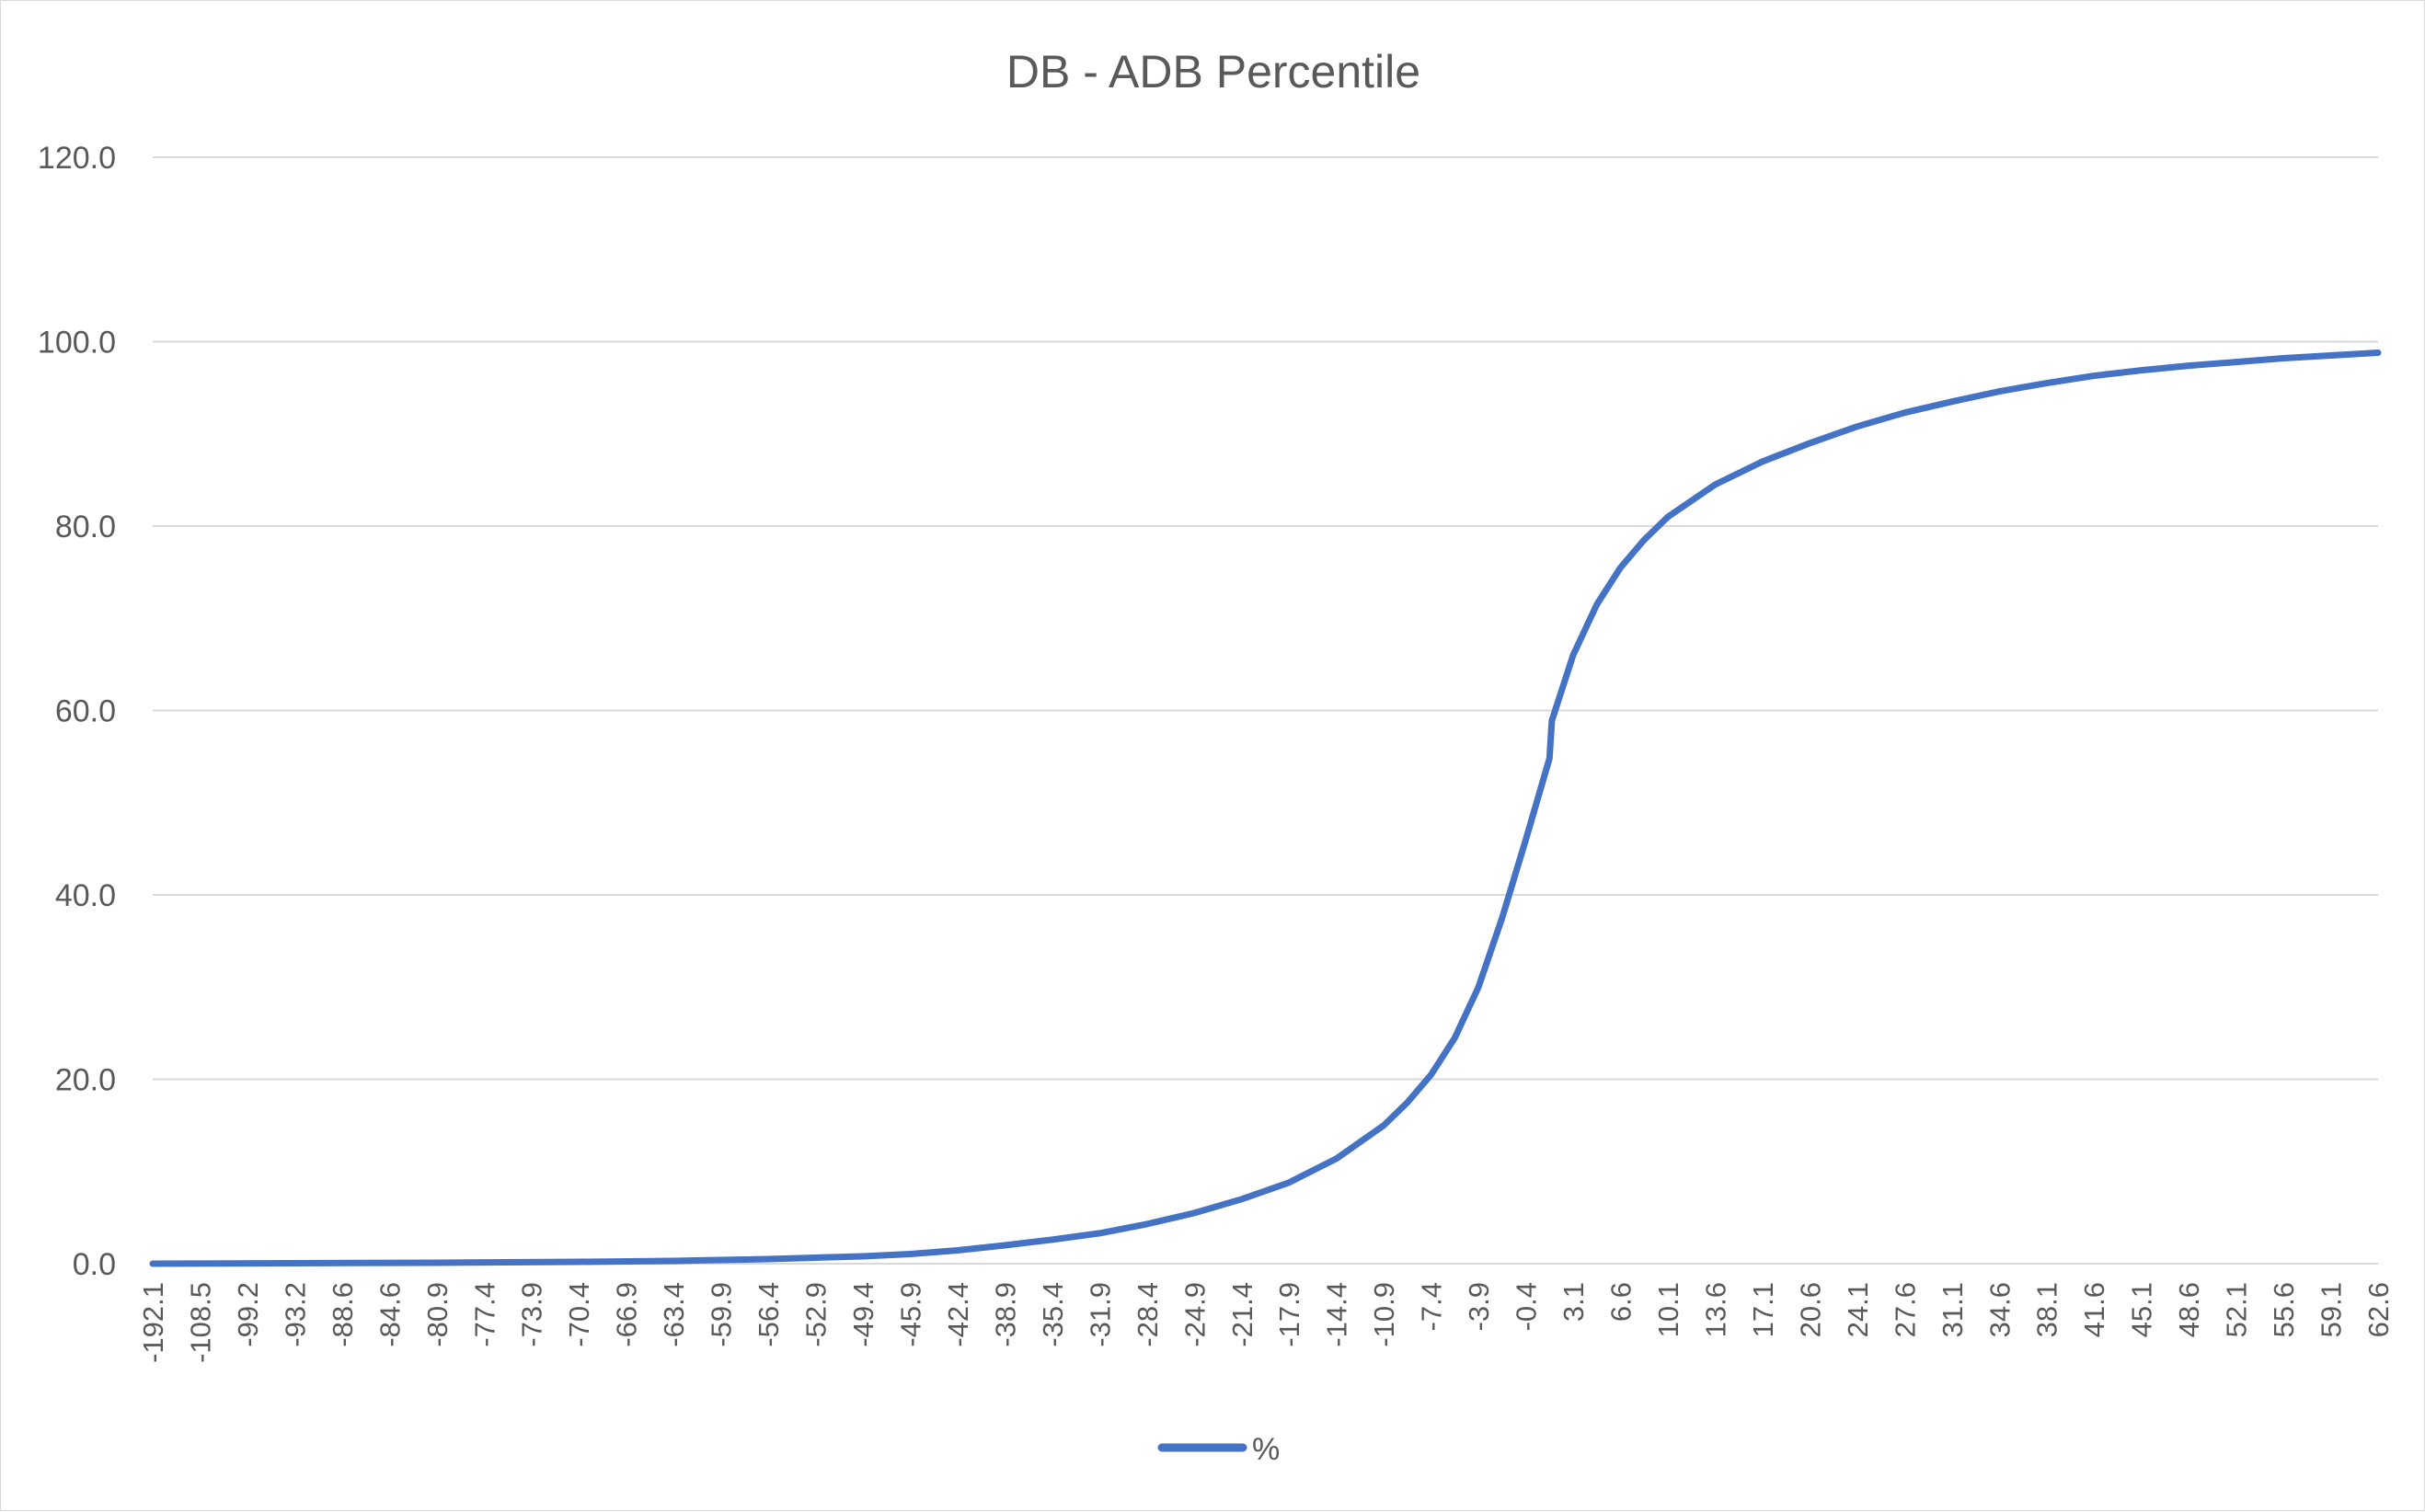  Describe the element at coordinates (722, 1314) in the screenshot. I see `x-tick-label: -59.9` at that location.